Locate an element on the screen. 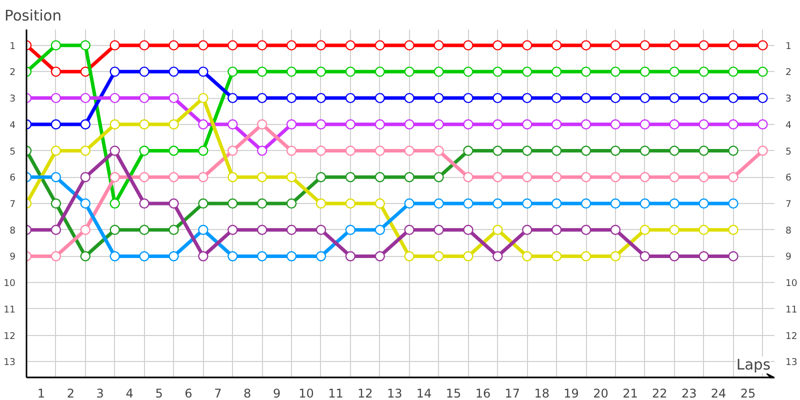  x-tick-label: 2 is located at coordinates (70, 393).